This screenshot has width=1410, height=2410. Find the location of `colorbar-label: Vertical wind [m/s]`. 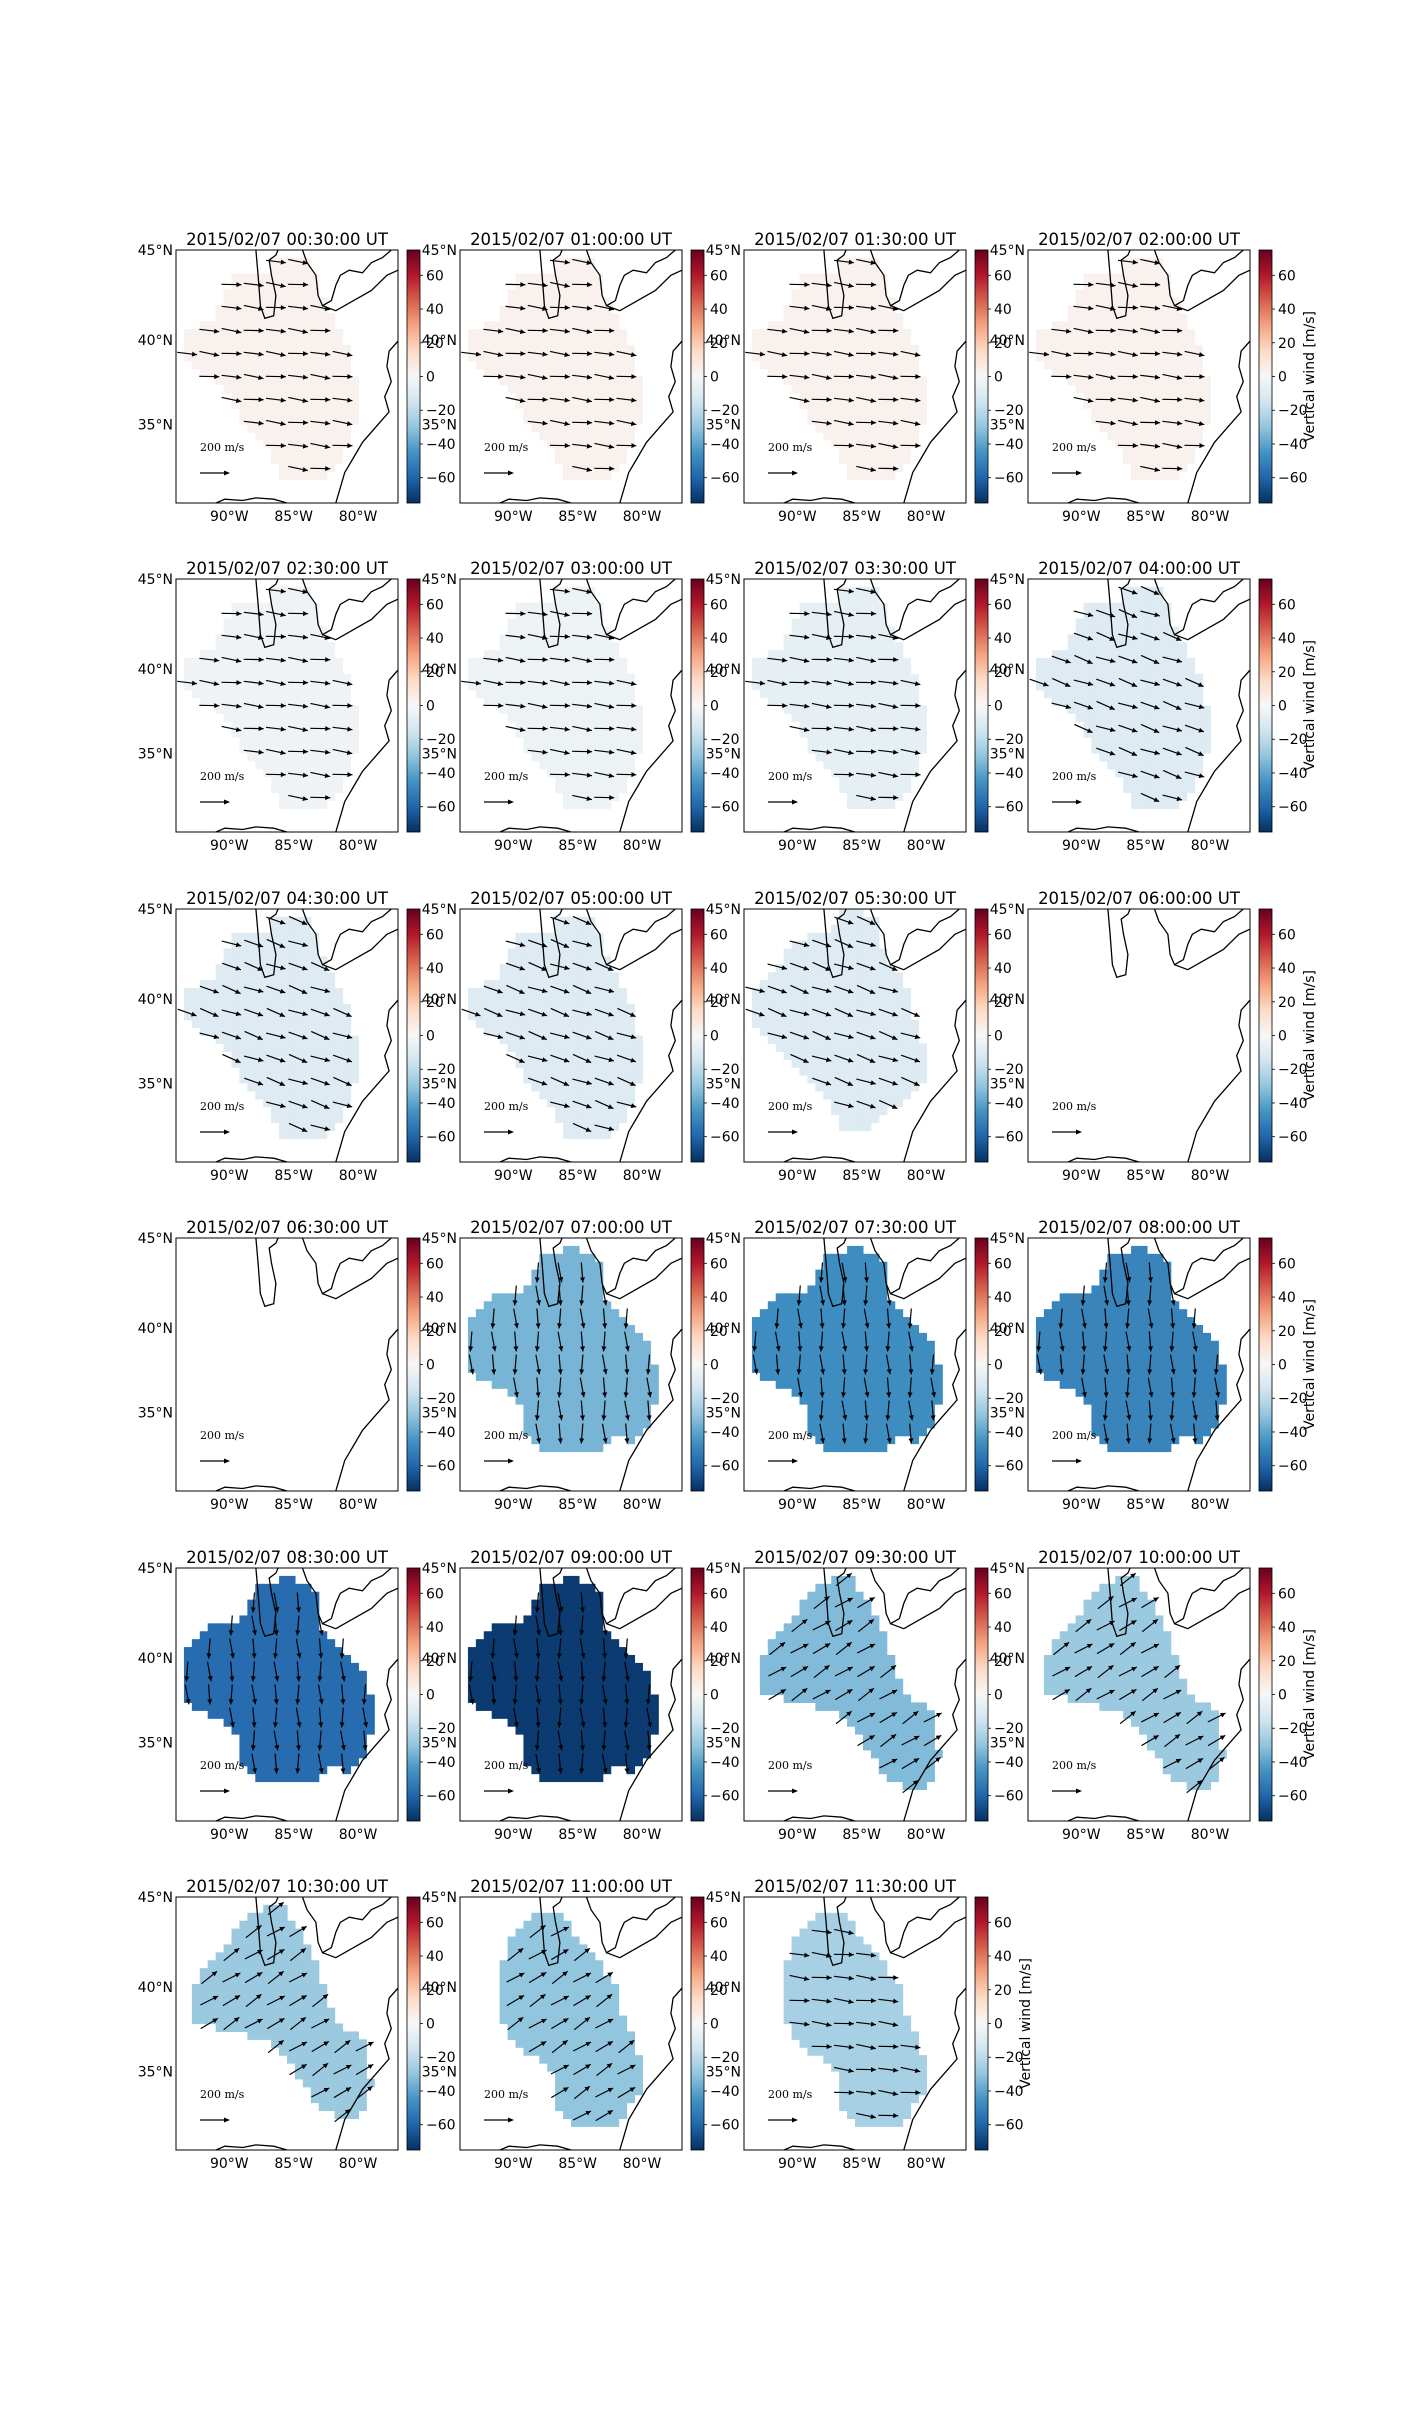

colorbar-label: Vertical wind [m/s] is located at coordinates (1310, 376).